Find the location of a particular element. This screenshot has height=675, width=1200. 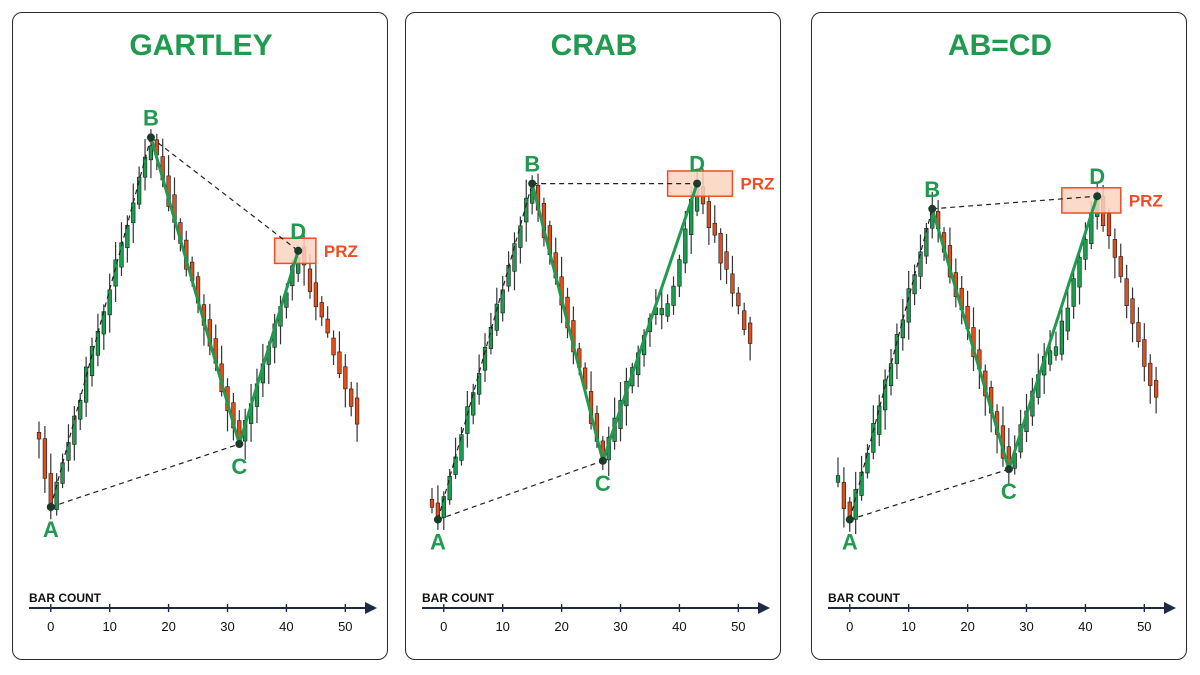

x-tick-label: 30 is located at coordinates (620, 626).